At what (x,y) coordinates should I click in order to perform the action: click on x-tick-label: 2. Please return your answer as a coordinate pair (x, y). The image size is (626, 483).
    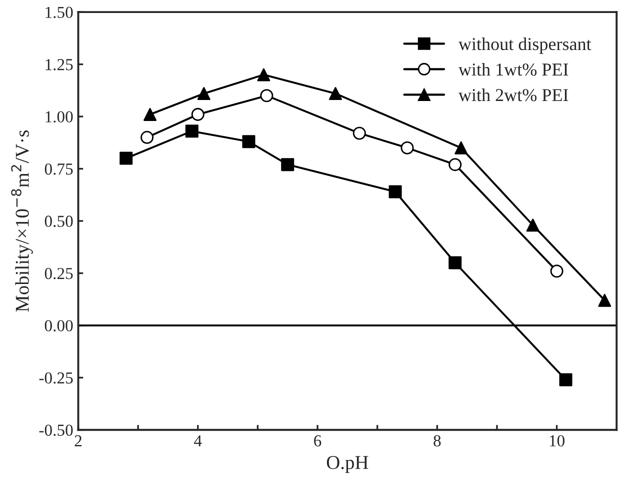
    Looking at the image, I should click on (78, 440).